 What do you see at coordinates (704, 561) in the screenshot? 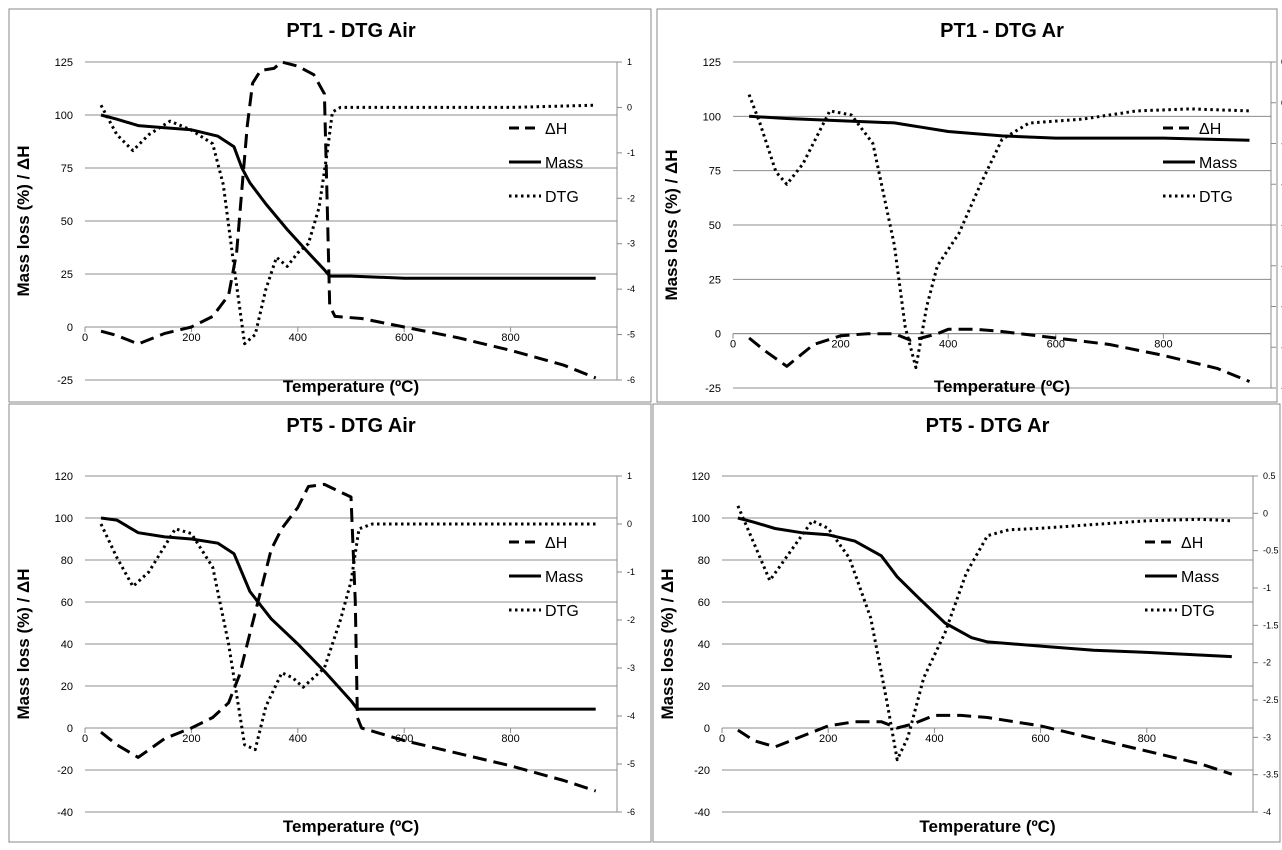
I see `y-tick-label: 80` at bounding box center [704, 561].